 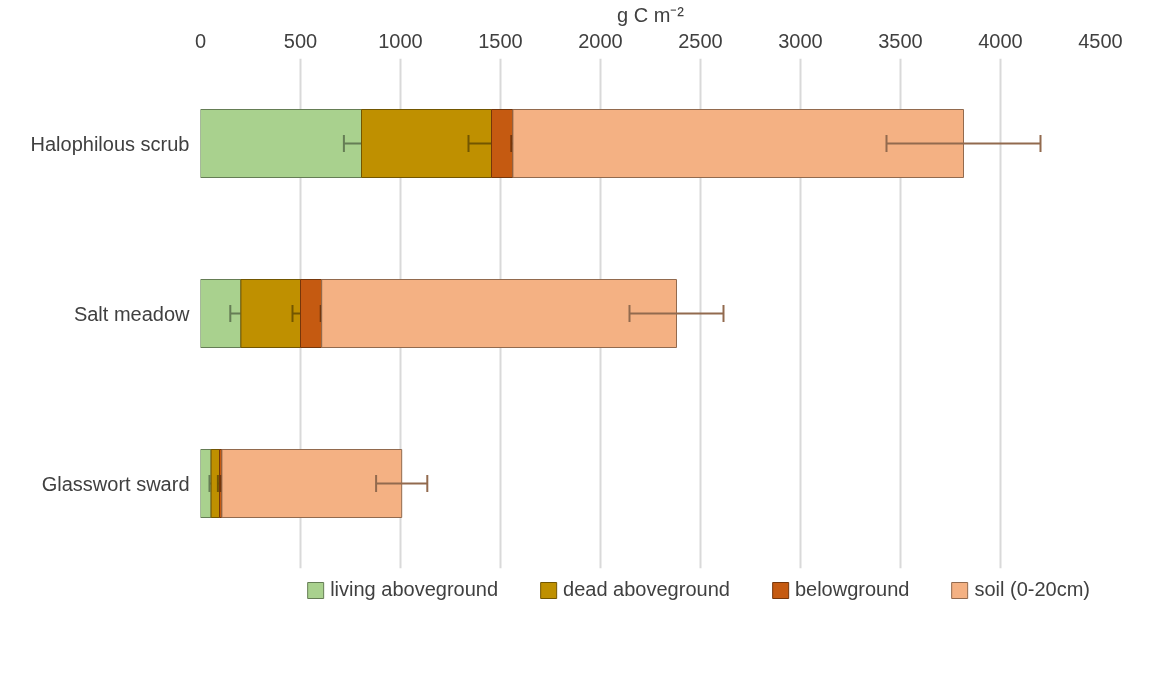 I want to click on y-tick-label: Glasswort sward, so click(x=115, y=483).